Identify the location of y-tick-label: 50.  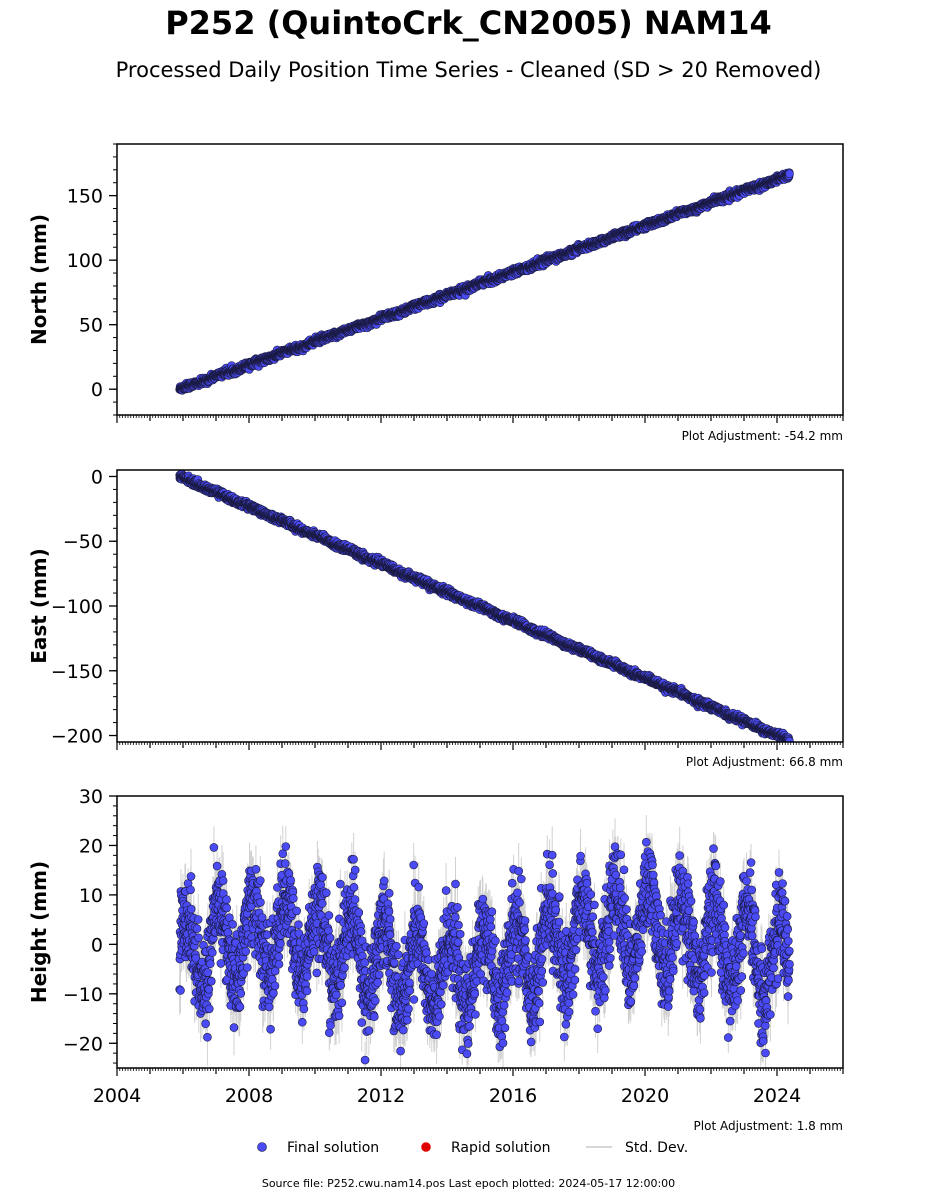
(91, 326).